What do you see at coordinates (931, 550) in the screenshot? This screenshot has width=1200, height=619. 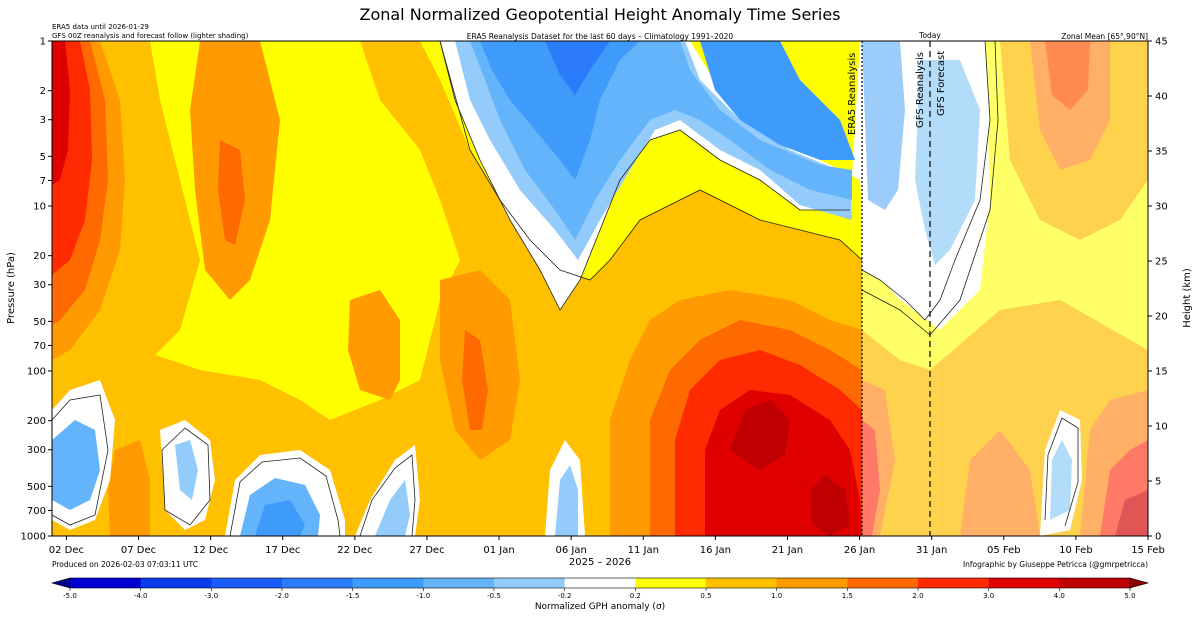 I see `x-tick-label: 31 Jan` at bounding box center [931, 550].